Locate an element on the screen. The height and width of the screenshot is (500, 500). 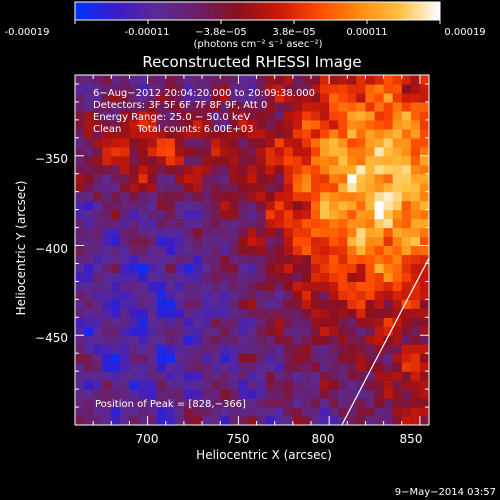
peak-position-label: Position of Peak = [828,−366] is located at coordinates (170, 404).